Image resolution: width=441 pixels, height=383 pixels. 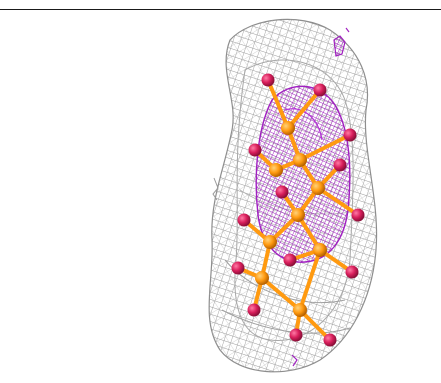 What do you see at coordinates (220, 9) in the screenshot?
I see `top-divider` at bounding box center [220, 9].